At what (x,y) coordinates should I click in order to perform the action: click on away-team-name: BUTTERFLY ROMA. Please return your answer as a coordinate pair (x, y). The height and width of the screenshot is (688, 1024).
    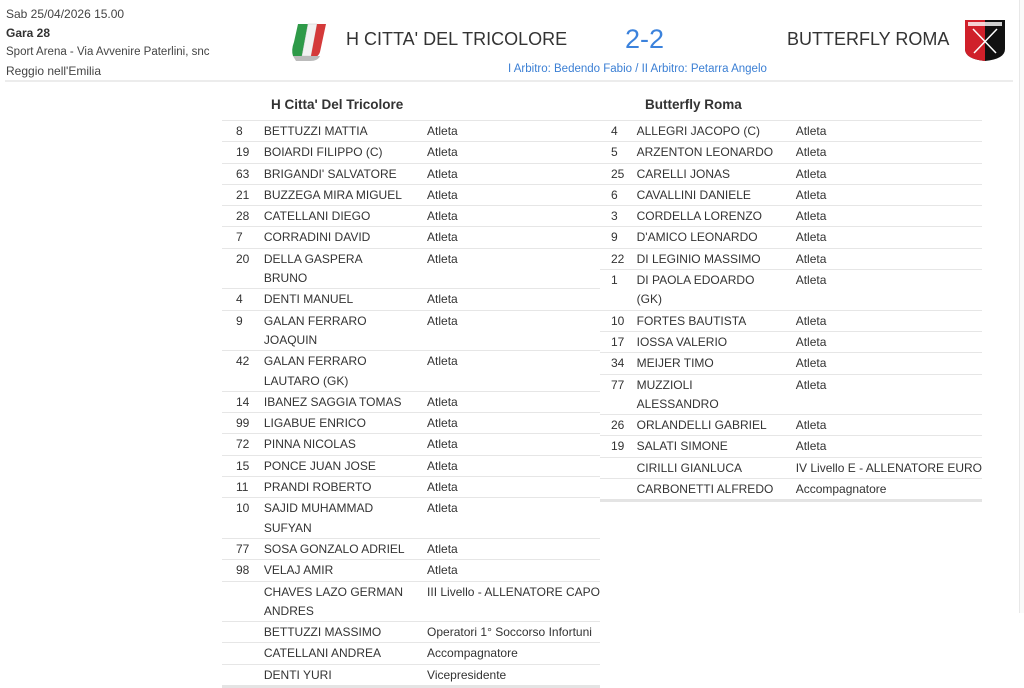
    Looking at the image, I should click on (868, 39).